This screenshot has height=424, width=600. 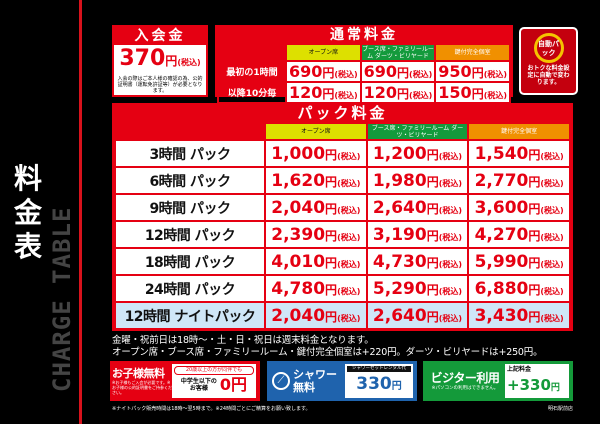 What do you see at coordinates (243, 340) in the screenshot?
I see `note-line: 金曜・祝前日は18時～・土・日・祝日は週末料金となります。` at bounding box center [243, 340].